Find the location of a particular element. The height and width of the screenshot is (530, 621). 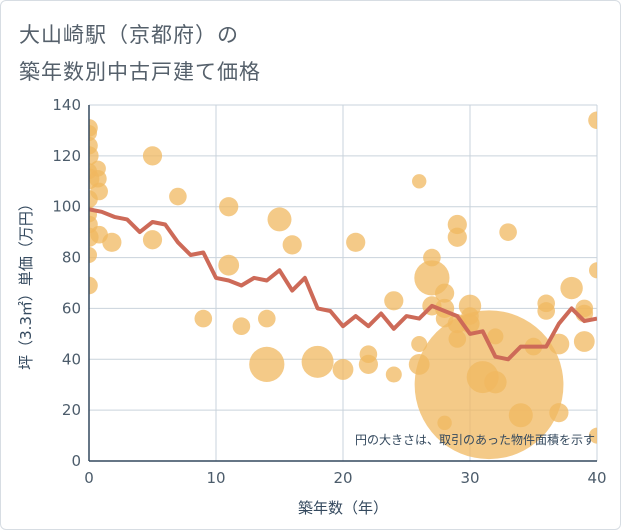

x-tick-label: 20 is located at coordinates (342, 478).